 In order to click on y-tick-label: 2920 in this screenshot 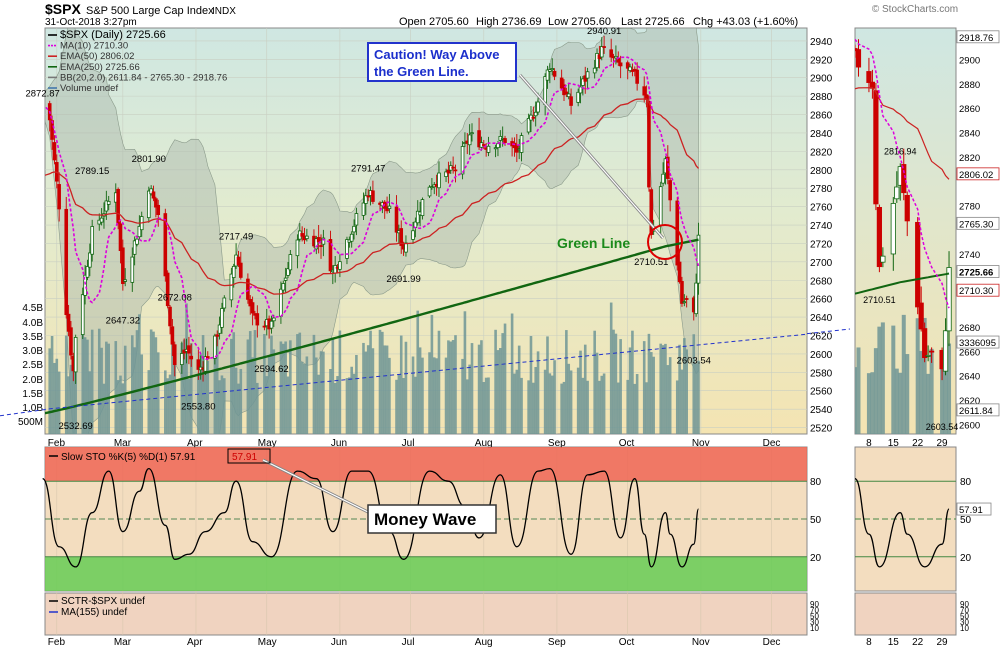, I will do `click(821, 60)`.